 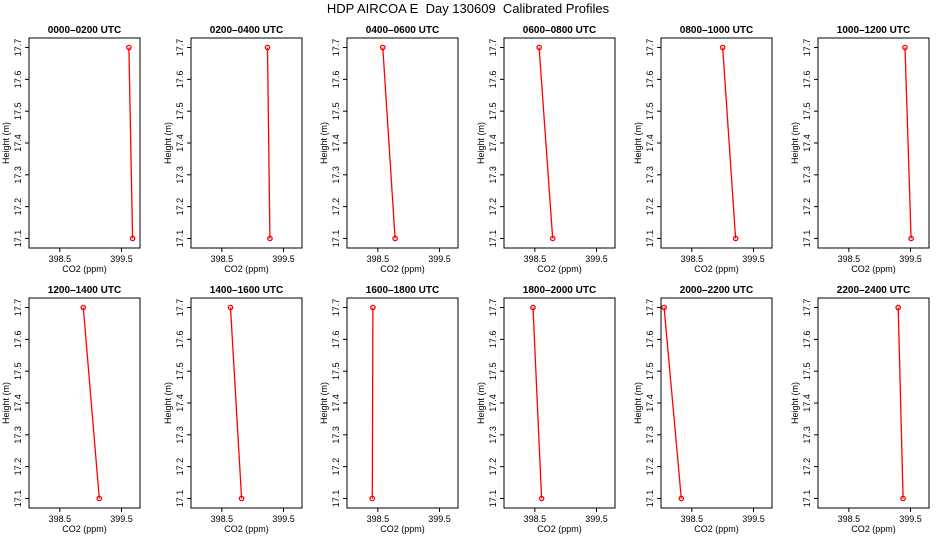 I want to click on panel-title: 1200–1400 UTC, so click(x=84, y=290).